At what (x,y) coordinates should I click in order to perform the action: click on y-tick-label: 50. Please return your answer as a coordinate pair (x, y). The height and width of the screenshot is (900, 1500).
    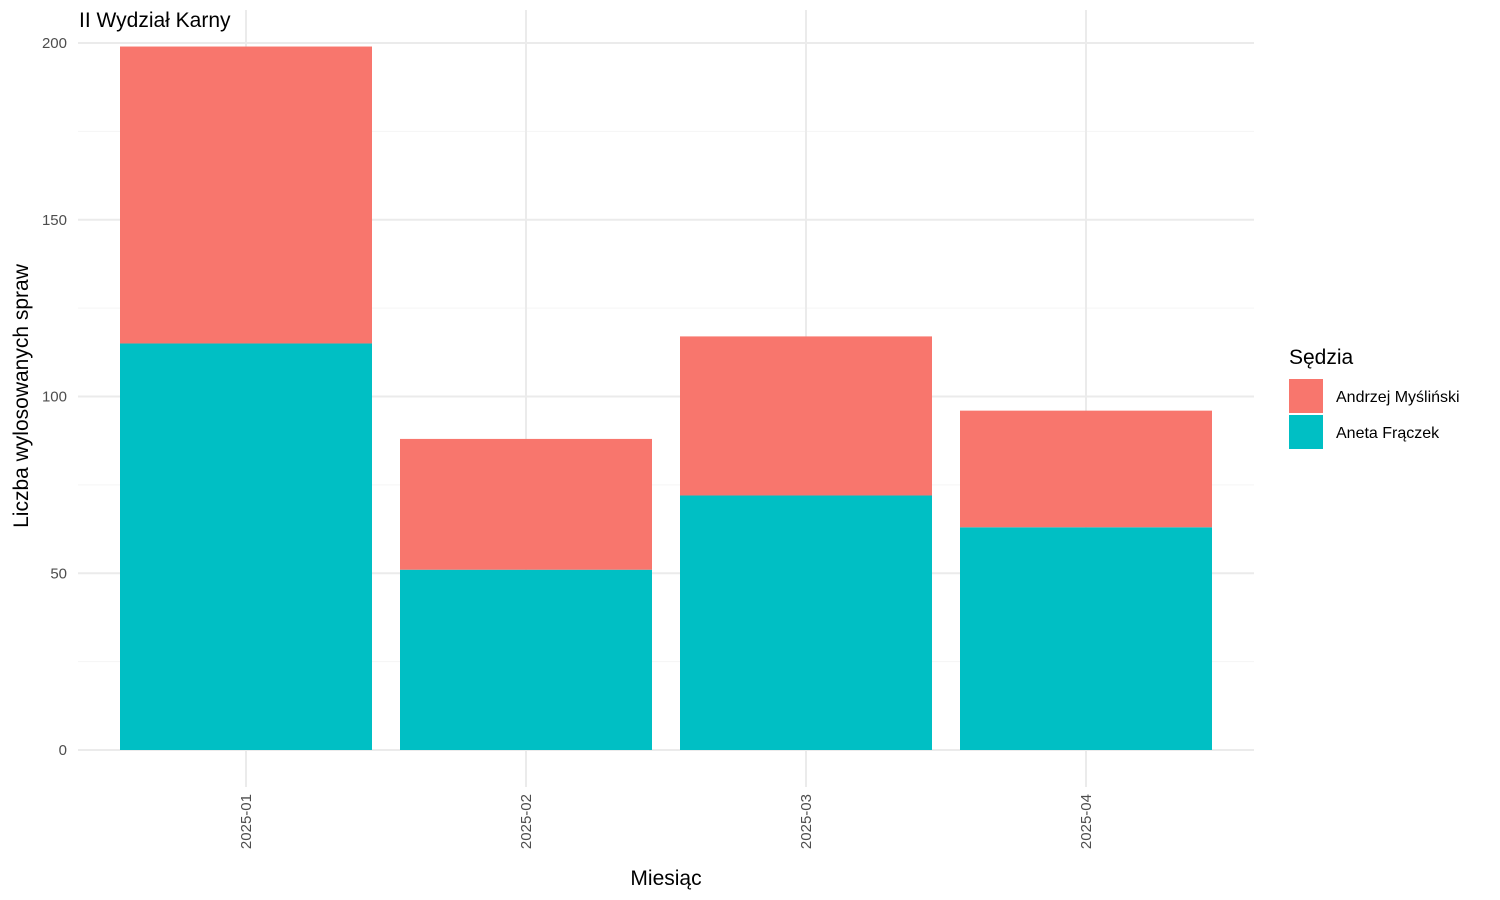
    Looking at the image, I should click on (58, 573).